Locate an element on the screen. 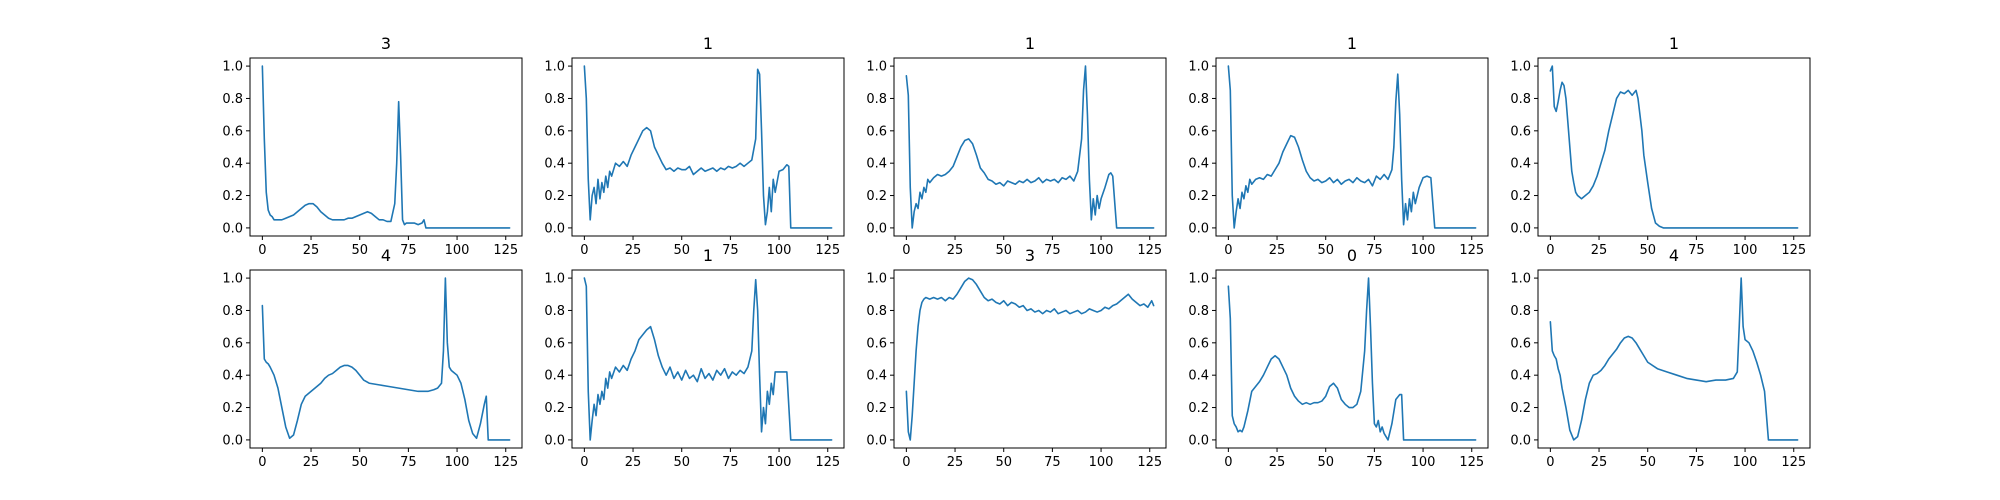 Image resolution: width=2000 pixels, height=500 pixels. subplot-title: 4 is located at coordinates (386, 255).